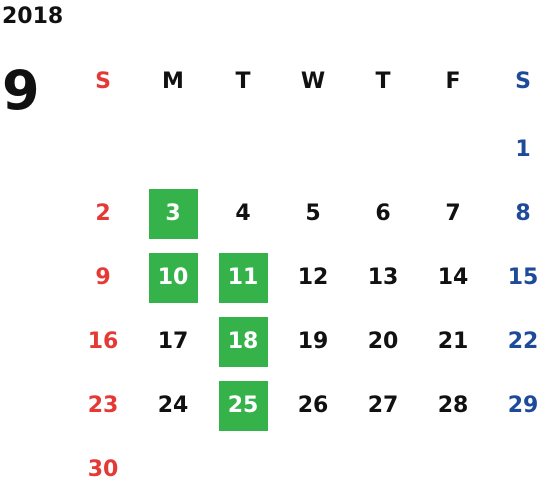 The height and width of the screenshot is (503, 548). I want to click on day-cell: 10, so click(173, 278).